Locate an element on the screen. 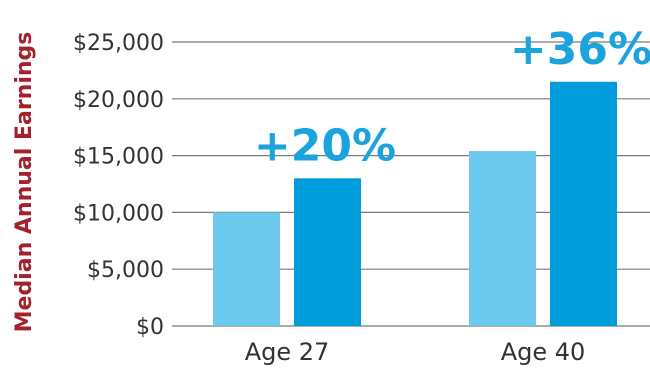  y-axis-label: Median Annual Earnings is located at coordinates (24, 182).